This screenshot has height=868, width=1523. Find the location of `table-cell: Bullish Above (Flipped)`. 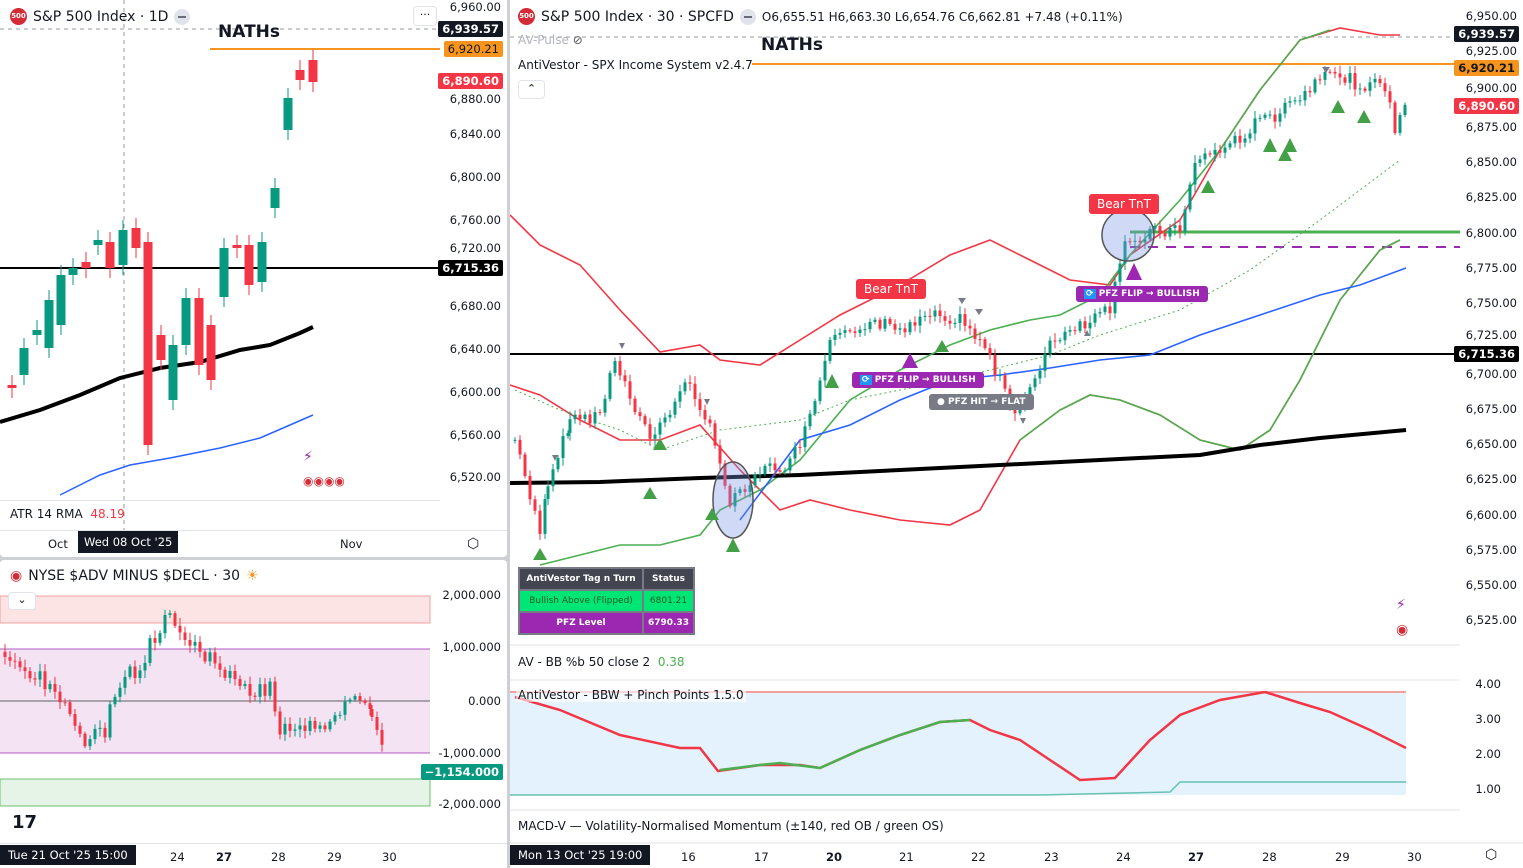

table-cell: Bullish Above (Flipped) is located at coordinates (581, 601).